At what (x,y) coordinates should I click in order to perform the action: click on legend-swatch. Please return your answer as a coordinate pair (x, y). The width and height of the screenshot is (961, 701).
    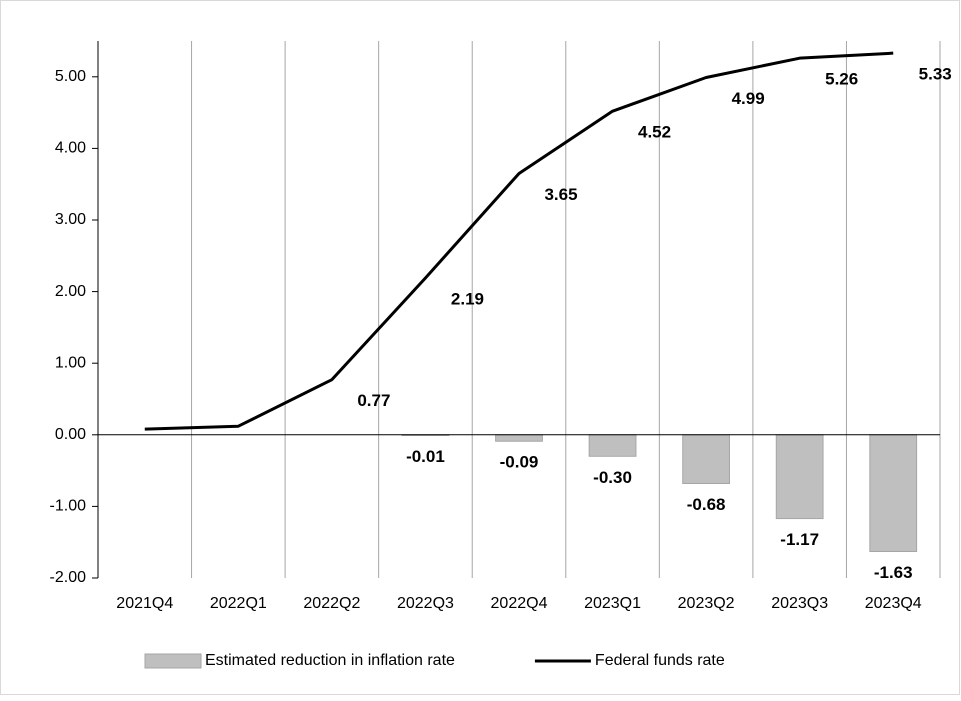
    Looking at the image, I should click on (173, 661).